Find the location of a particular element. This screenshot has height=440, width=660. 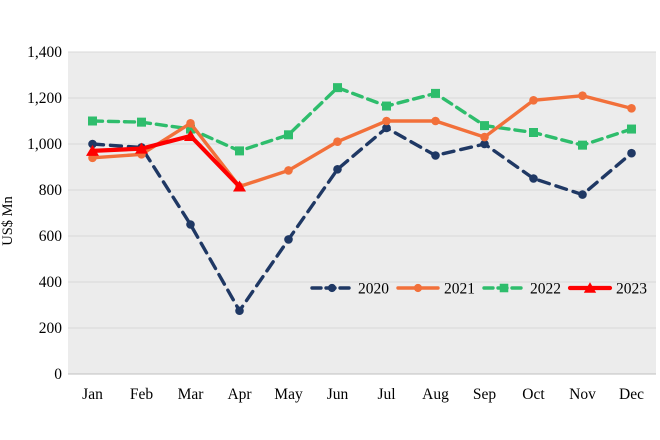

2023-line is located at coordinates (166, 161).